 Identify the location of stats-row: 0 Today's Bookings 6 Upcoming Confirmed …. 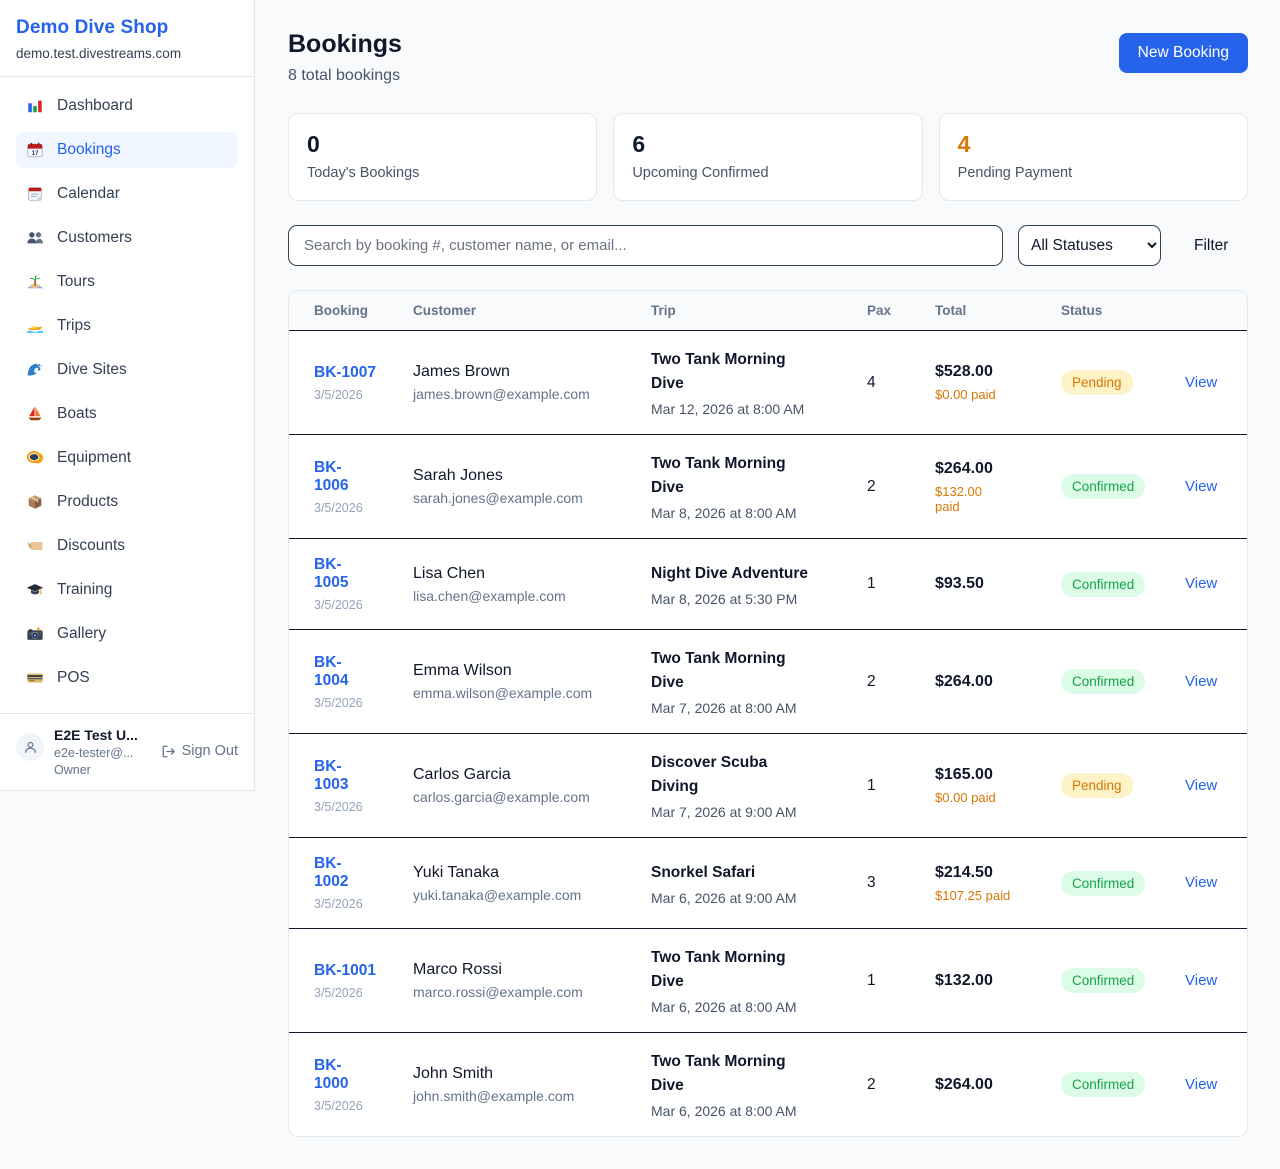
(768, 157).